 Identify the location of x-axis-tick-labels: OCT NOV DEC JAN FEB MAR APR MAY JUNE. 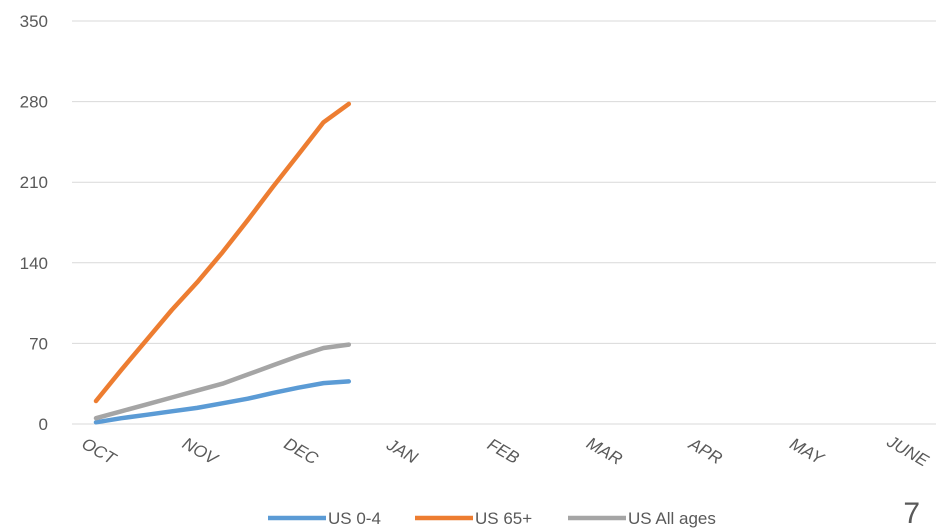
(505, 450).